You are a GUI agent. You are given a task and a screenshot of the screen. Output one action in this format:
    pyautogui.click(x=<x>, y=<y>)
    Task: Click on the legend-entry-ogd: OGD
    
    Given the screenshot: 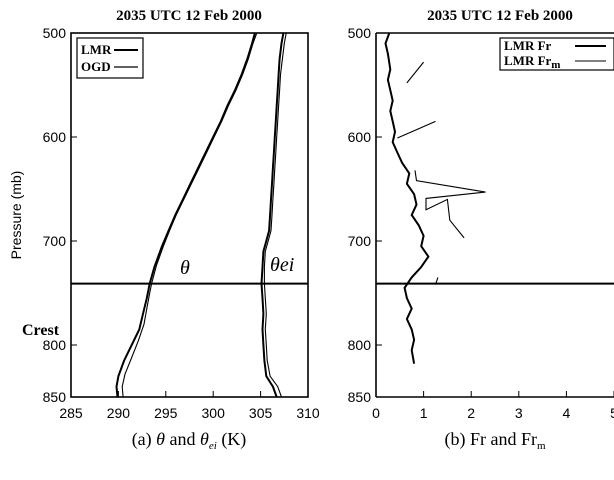 What is the action you would take?
    pyautogui.click(x=96, y=66)
    